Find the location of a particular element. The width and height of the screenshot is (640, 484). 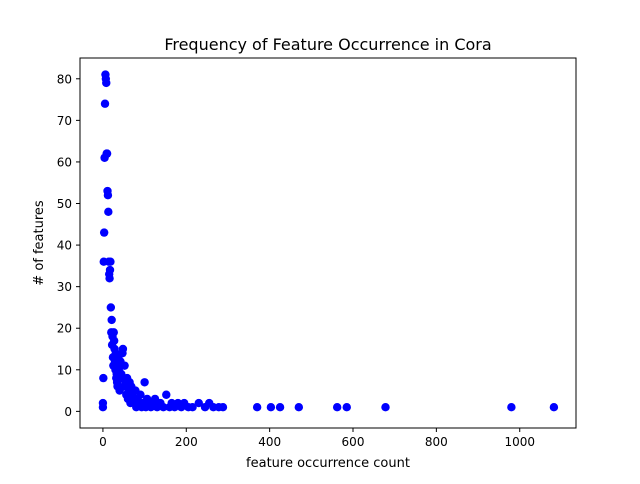

x-tick-label-4: 800 is located at coordinates (436, 442).